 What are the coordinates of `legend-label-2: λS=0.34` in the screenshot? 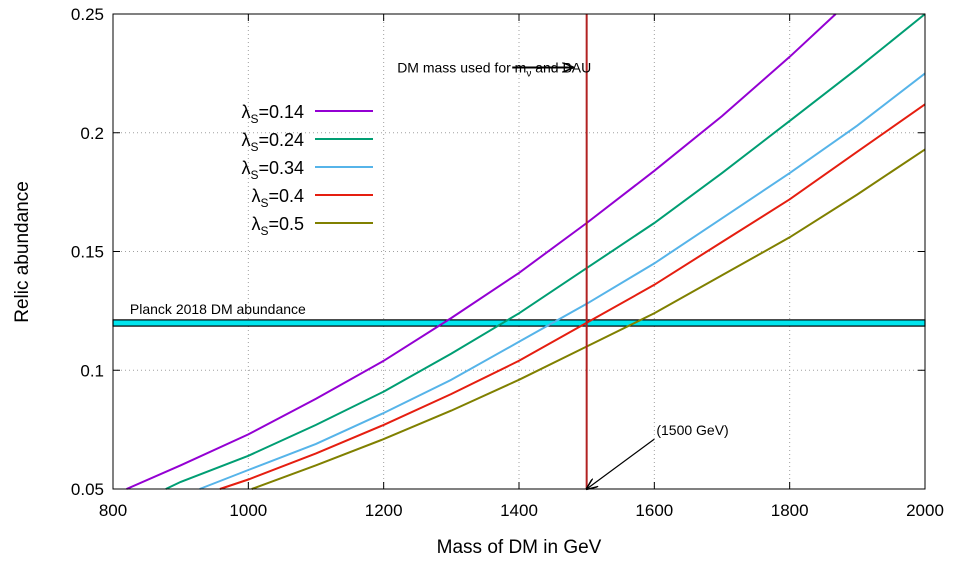 It's located at (272, 170).